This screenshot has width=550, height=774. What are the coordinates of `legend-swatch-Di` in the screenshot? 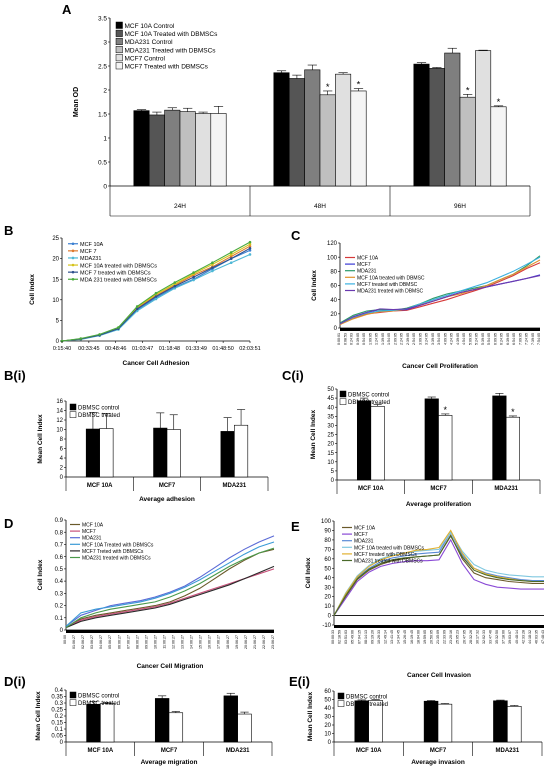 It's located at (73, 695).